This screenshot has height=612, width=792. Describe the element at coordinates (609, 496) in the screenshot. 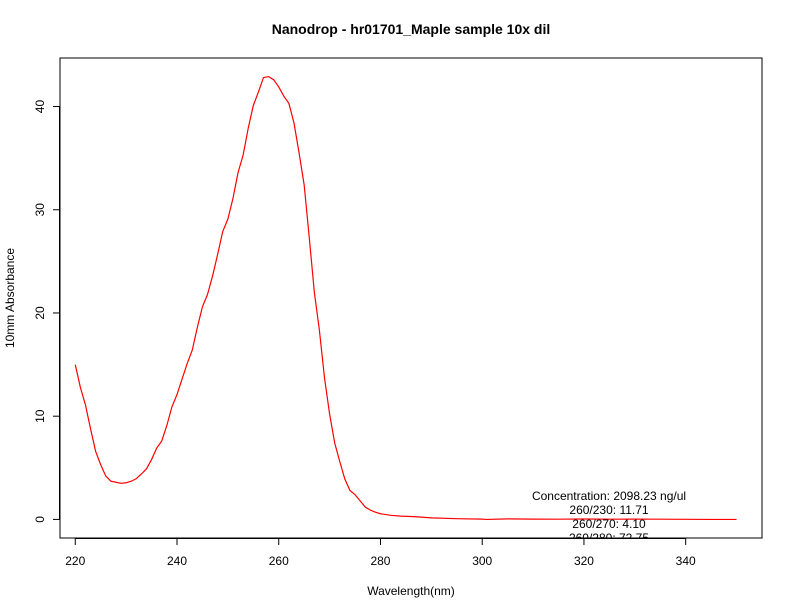

I see `concentration-annotation: Concentration: 2098.23 ng/ul` at that location.